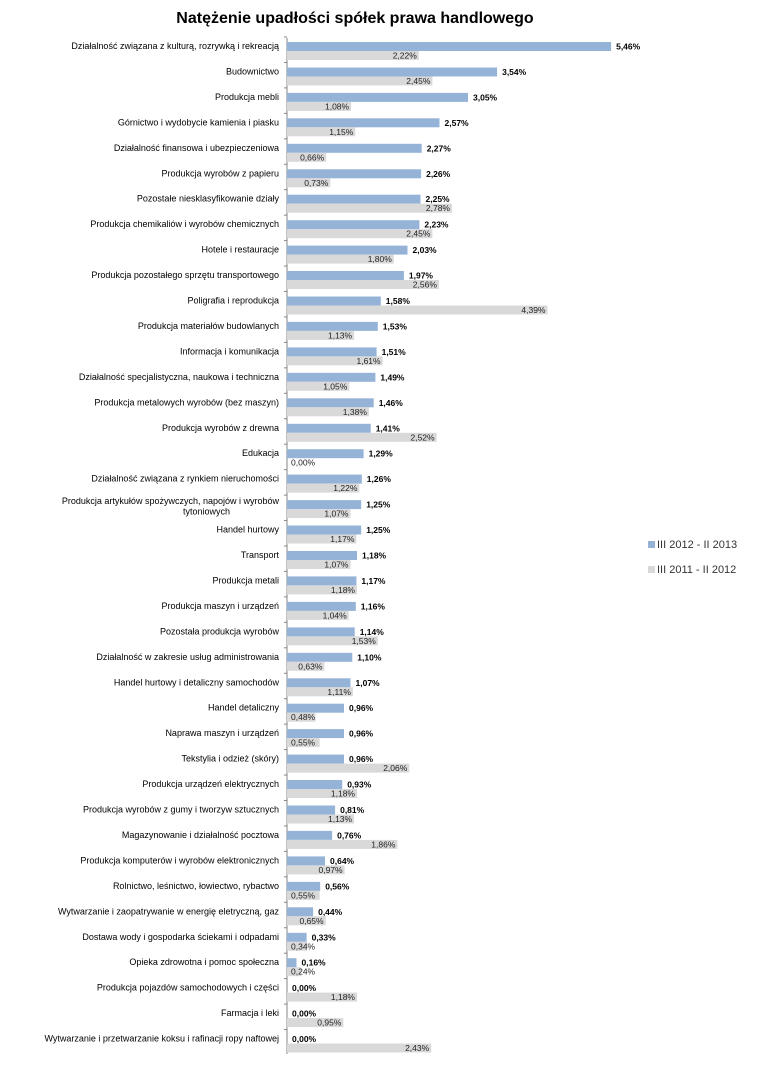 The width and height of the screenshot is (760, 1083). Describe the element at coordinates (316, 183) in the screenshot. I see `data-label-series-2: 0,73%` at that location.